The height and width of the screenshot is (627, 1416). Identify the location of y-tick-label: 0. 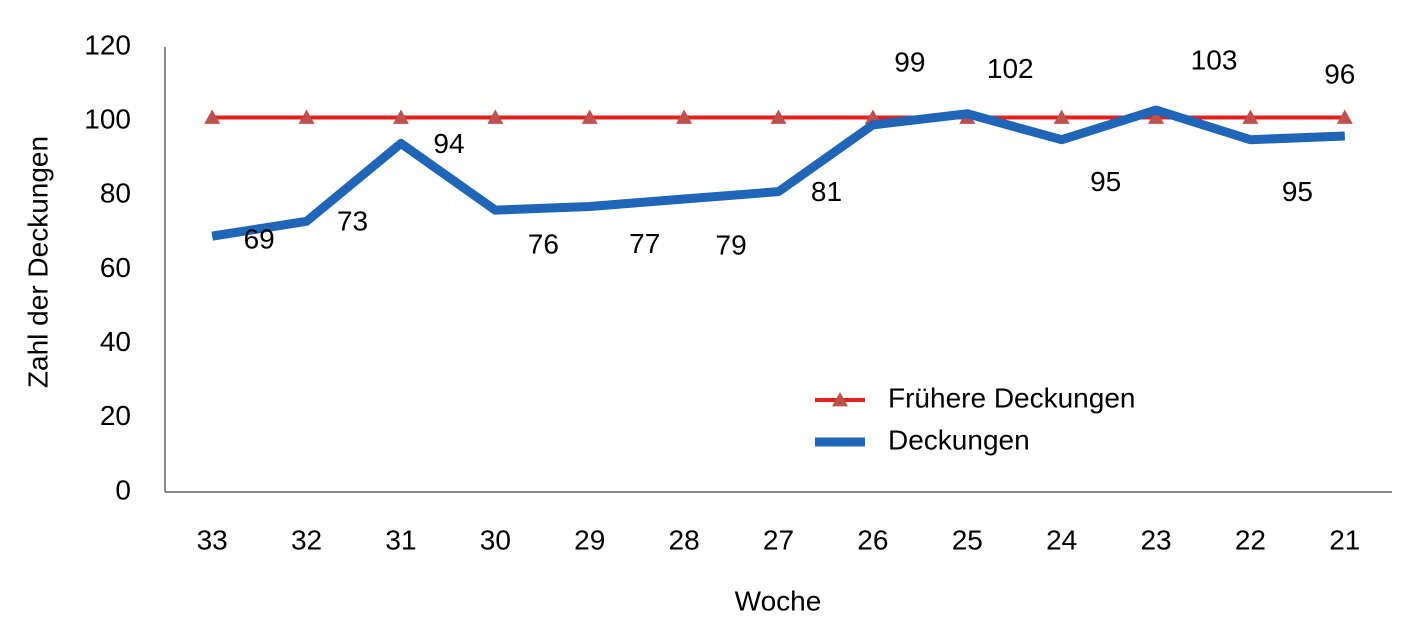
(123, 489).